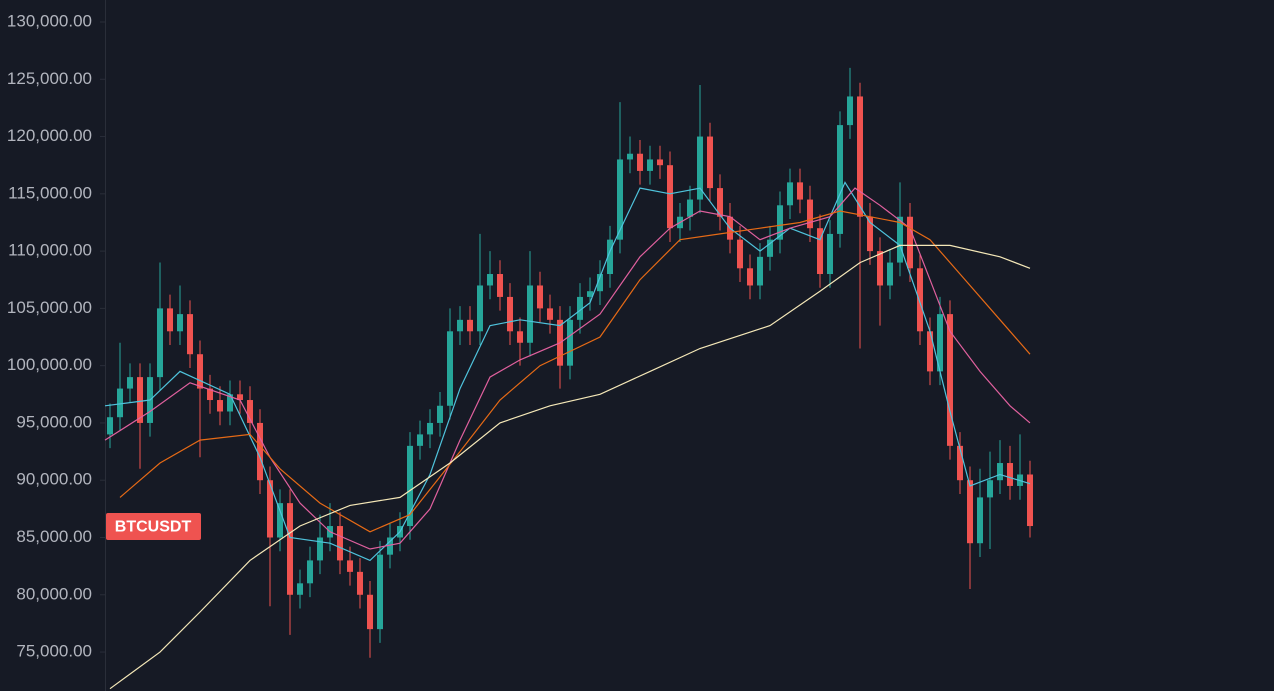 This screenshot has height=691, width=1274. I want to click on y-tick-label: 85,000.00, so click(54, 536).